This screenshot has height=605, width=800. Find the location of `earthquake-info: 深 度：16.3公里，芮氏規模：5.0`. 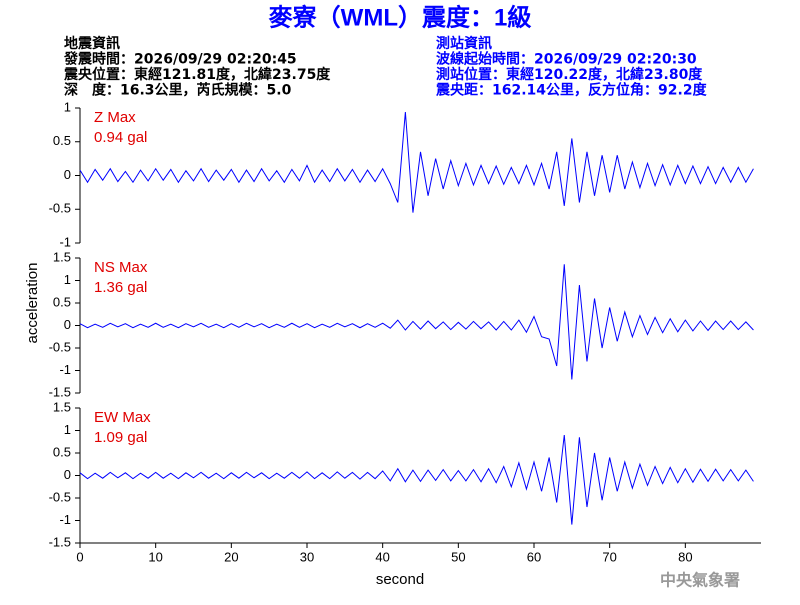

earthquake-info: 深 度：16.3公里，芮氏規模：5.0 is located at coordinates (178, 90).